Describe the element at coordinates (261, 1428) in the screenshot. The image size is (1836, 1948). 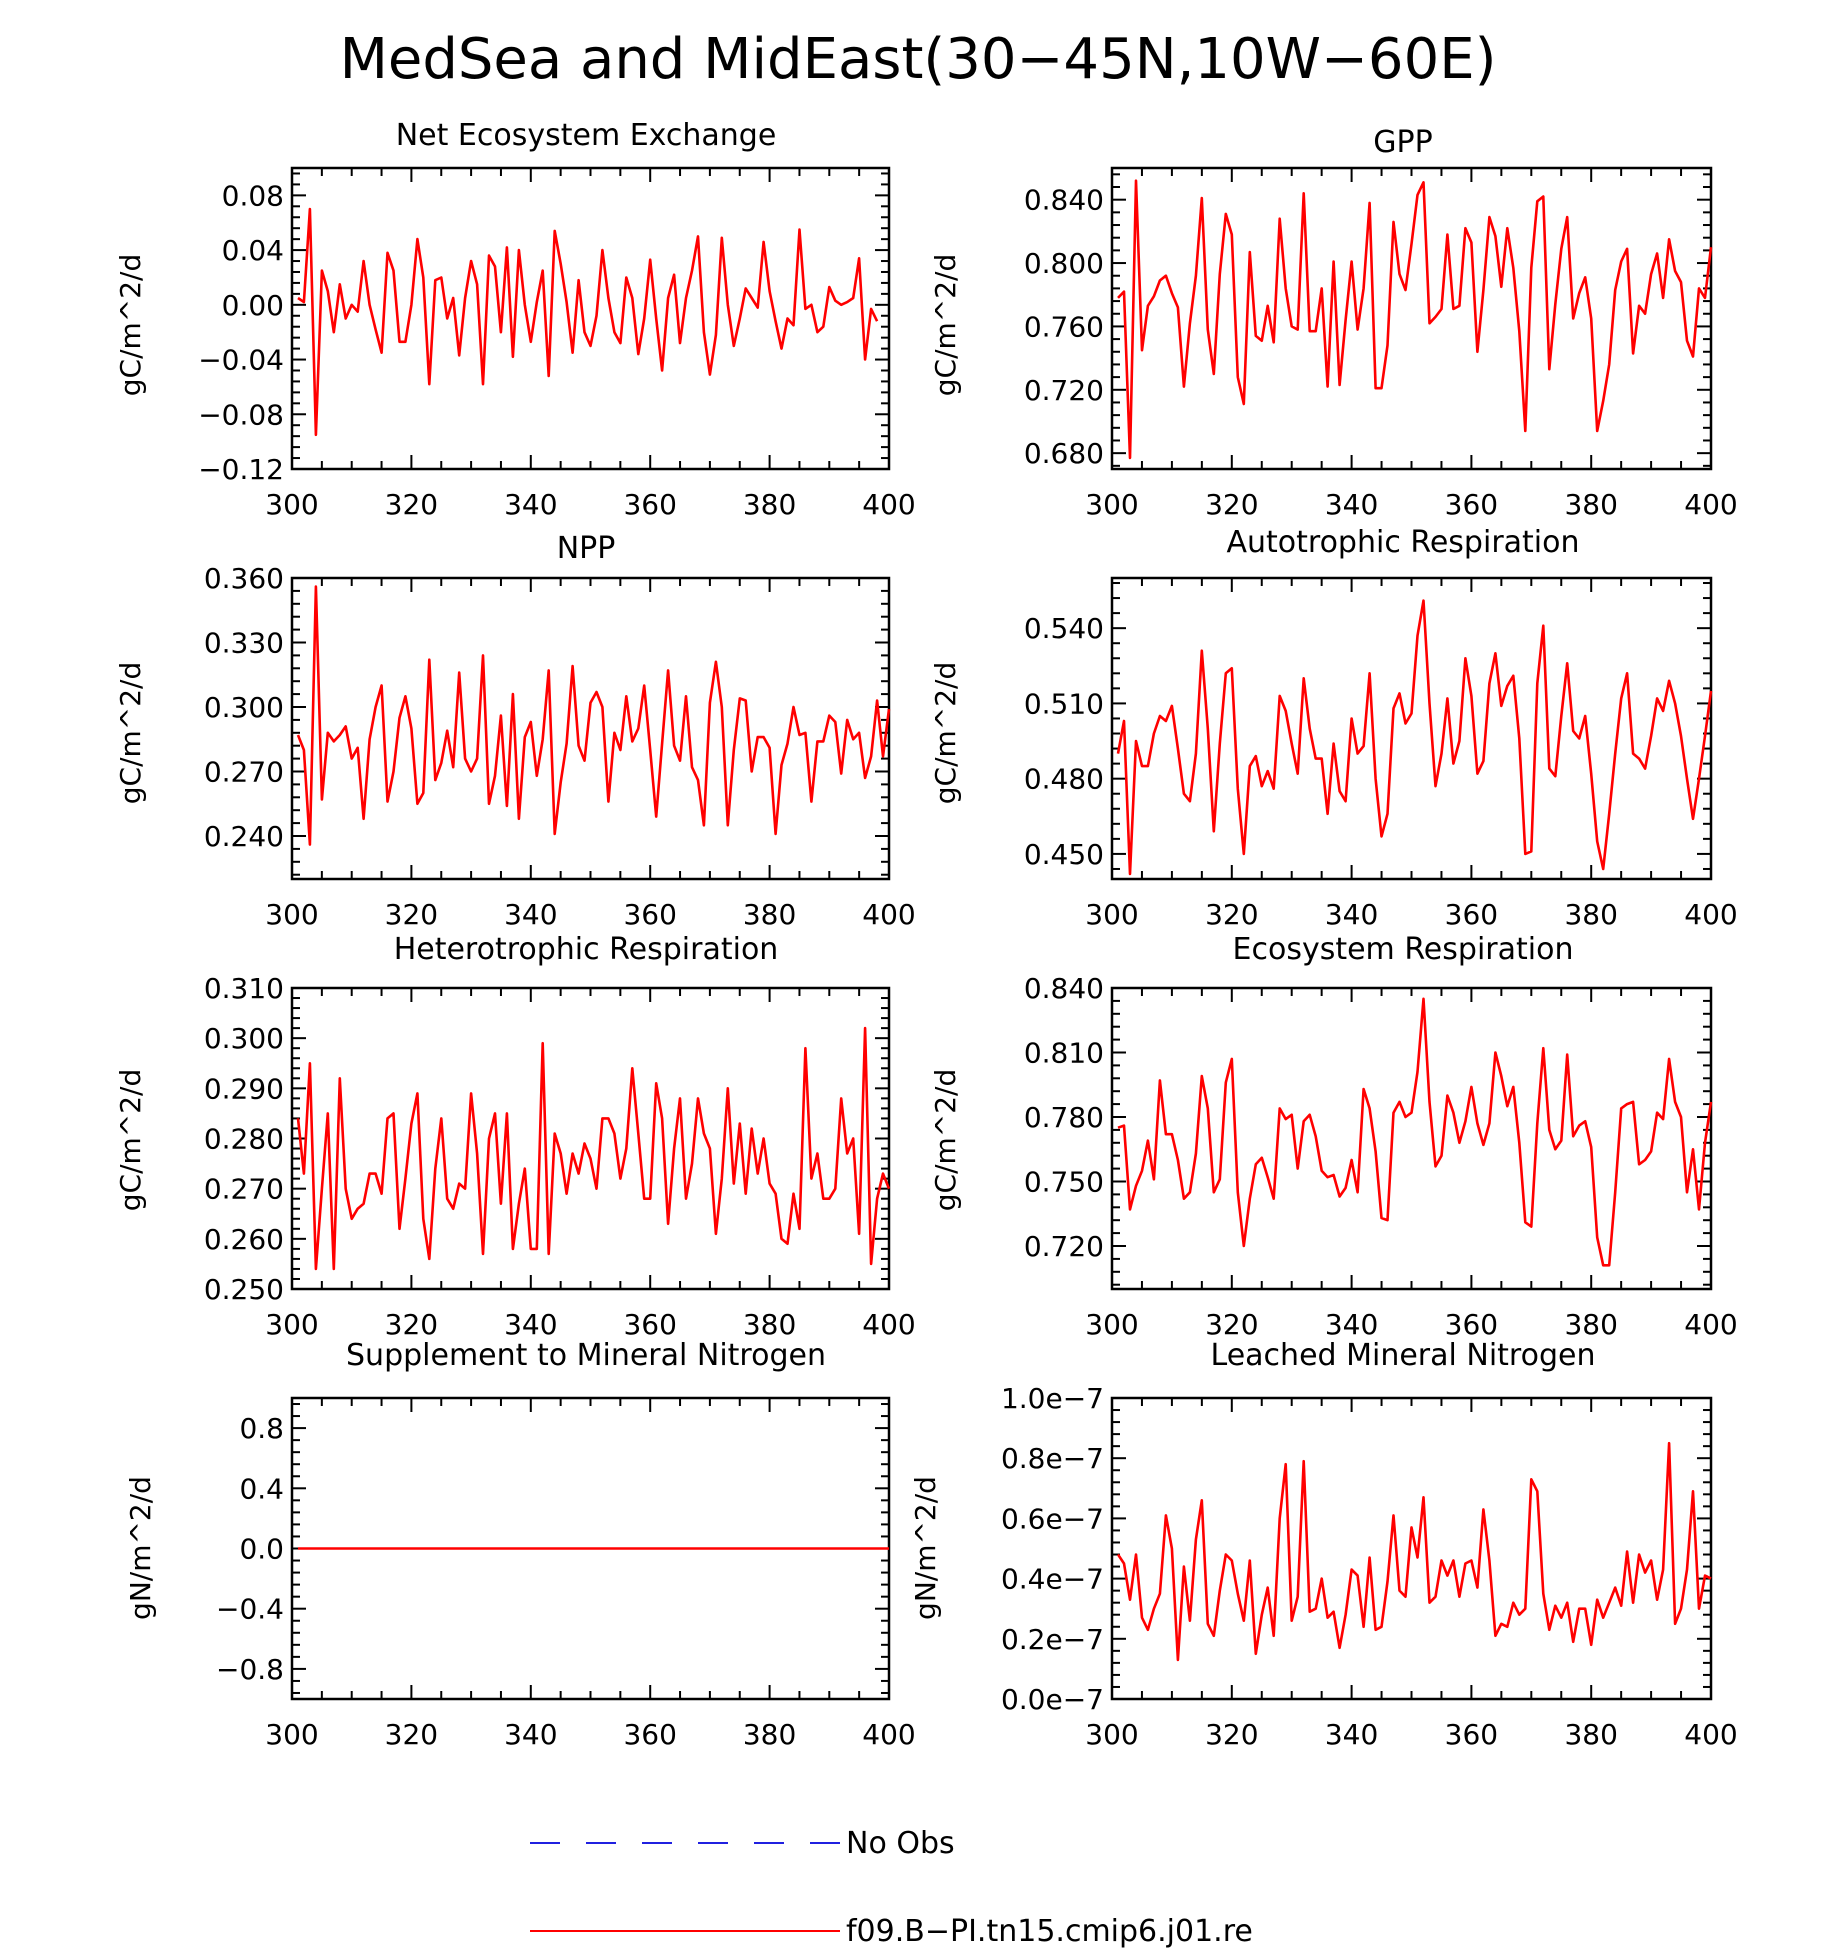
I see `y-tick-label: 0.8` at that location.